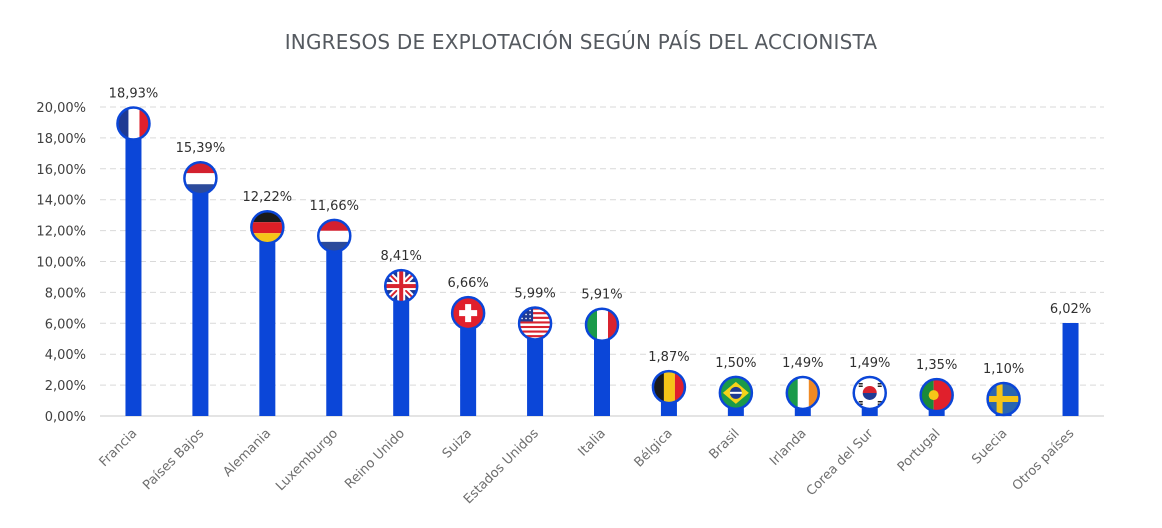 Image resolution: width=1162 pixels, height=528 pixels. Describe the element at coordinates (535, 369) in the screenshot. I see `bar-estados-unidos` at that location.